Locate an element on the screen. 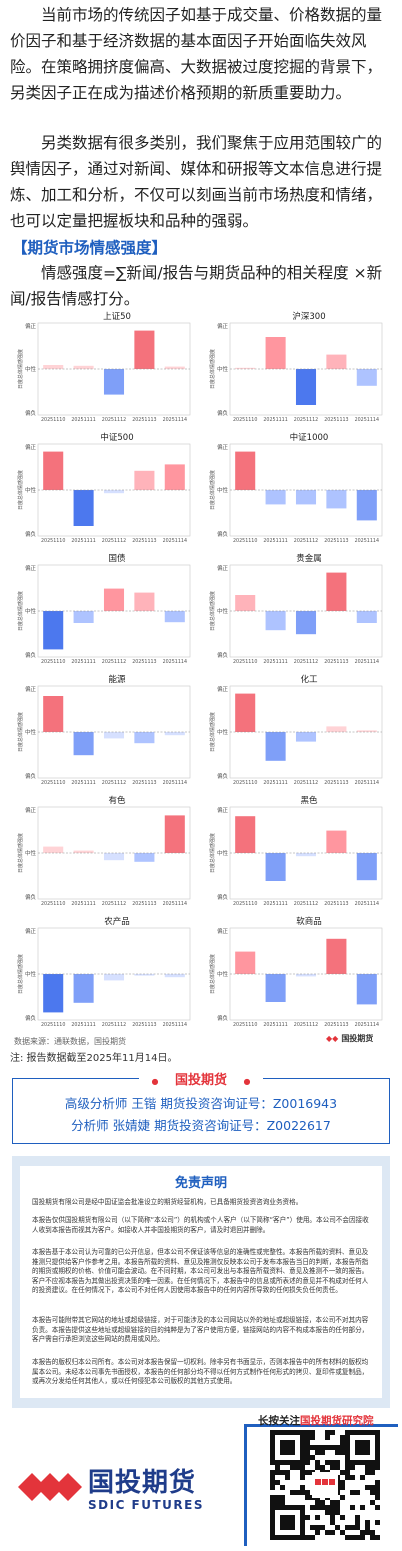 Image resolution: width=402 pixels, height=1551 pixels. note-text: 注: 报告数据截至2025年11月14日。 is located at coordinates (94, 1058).